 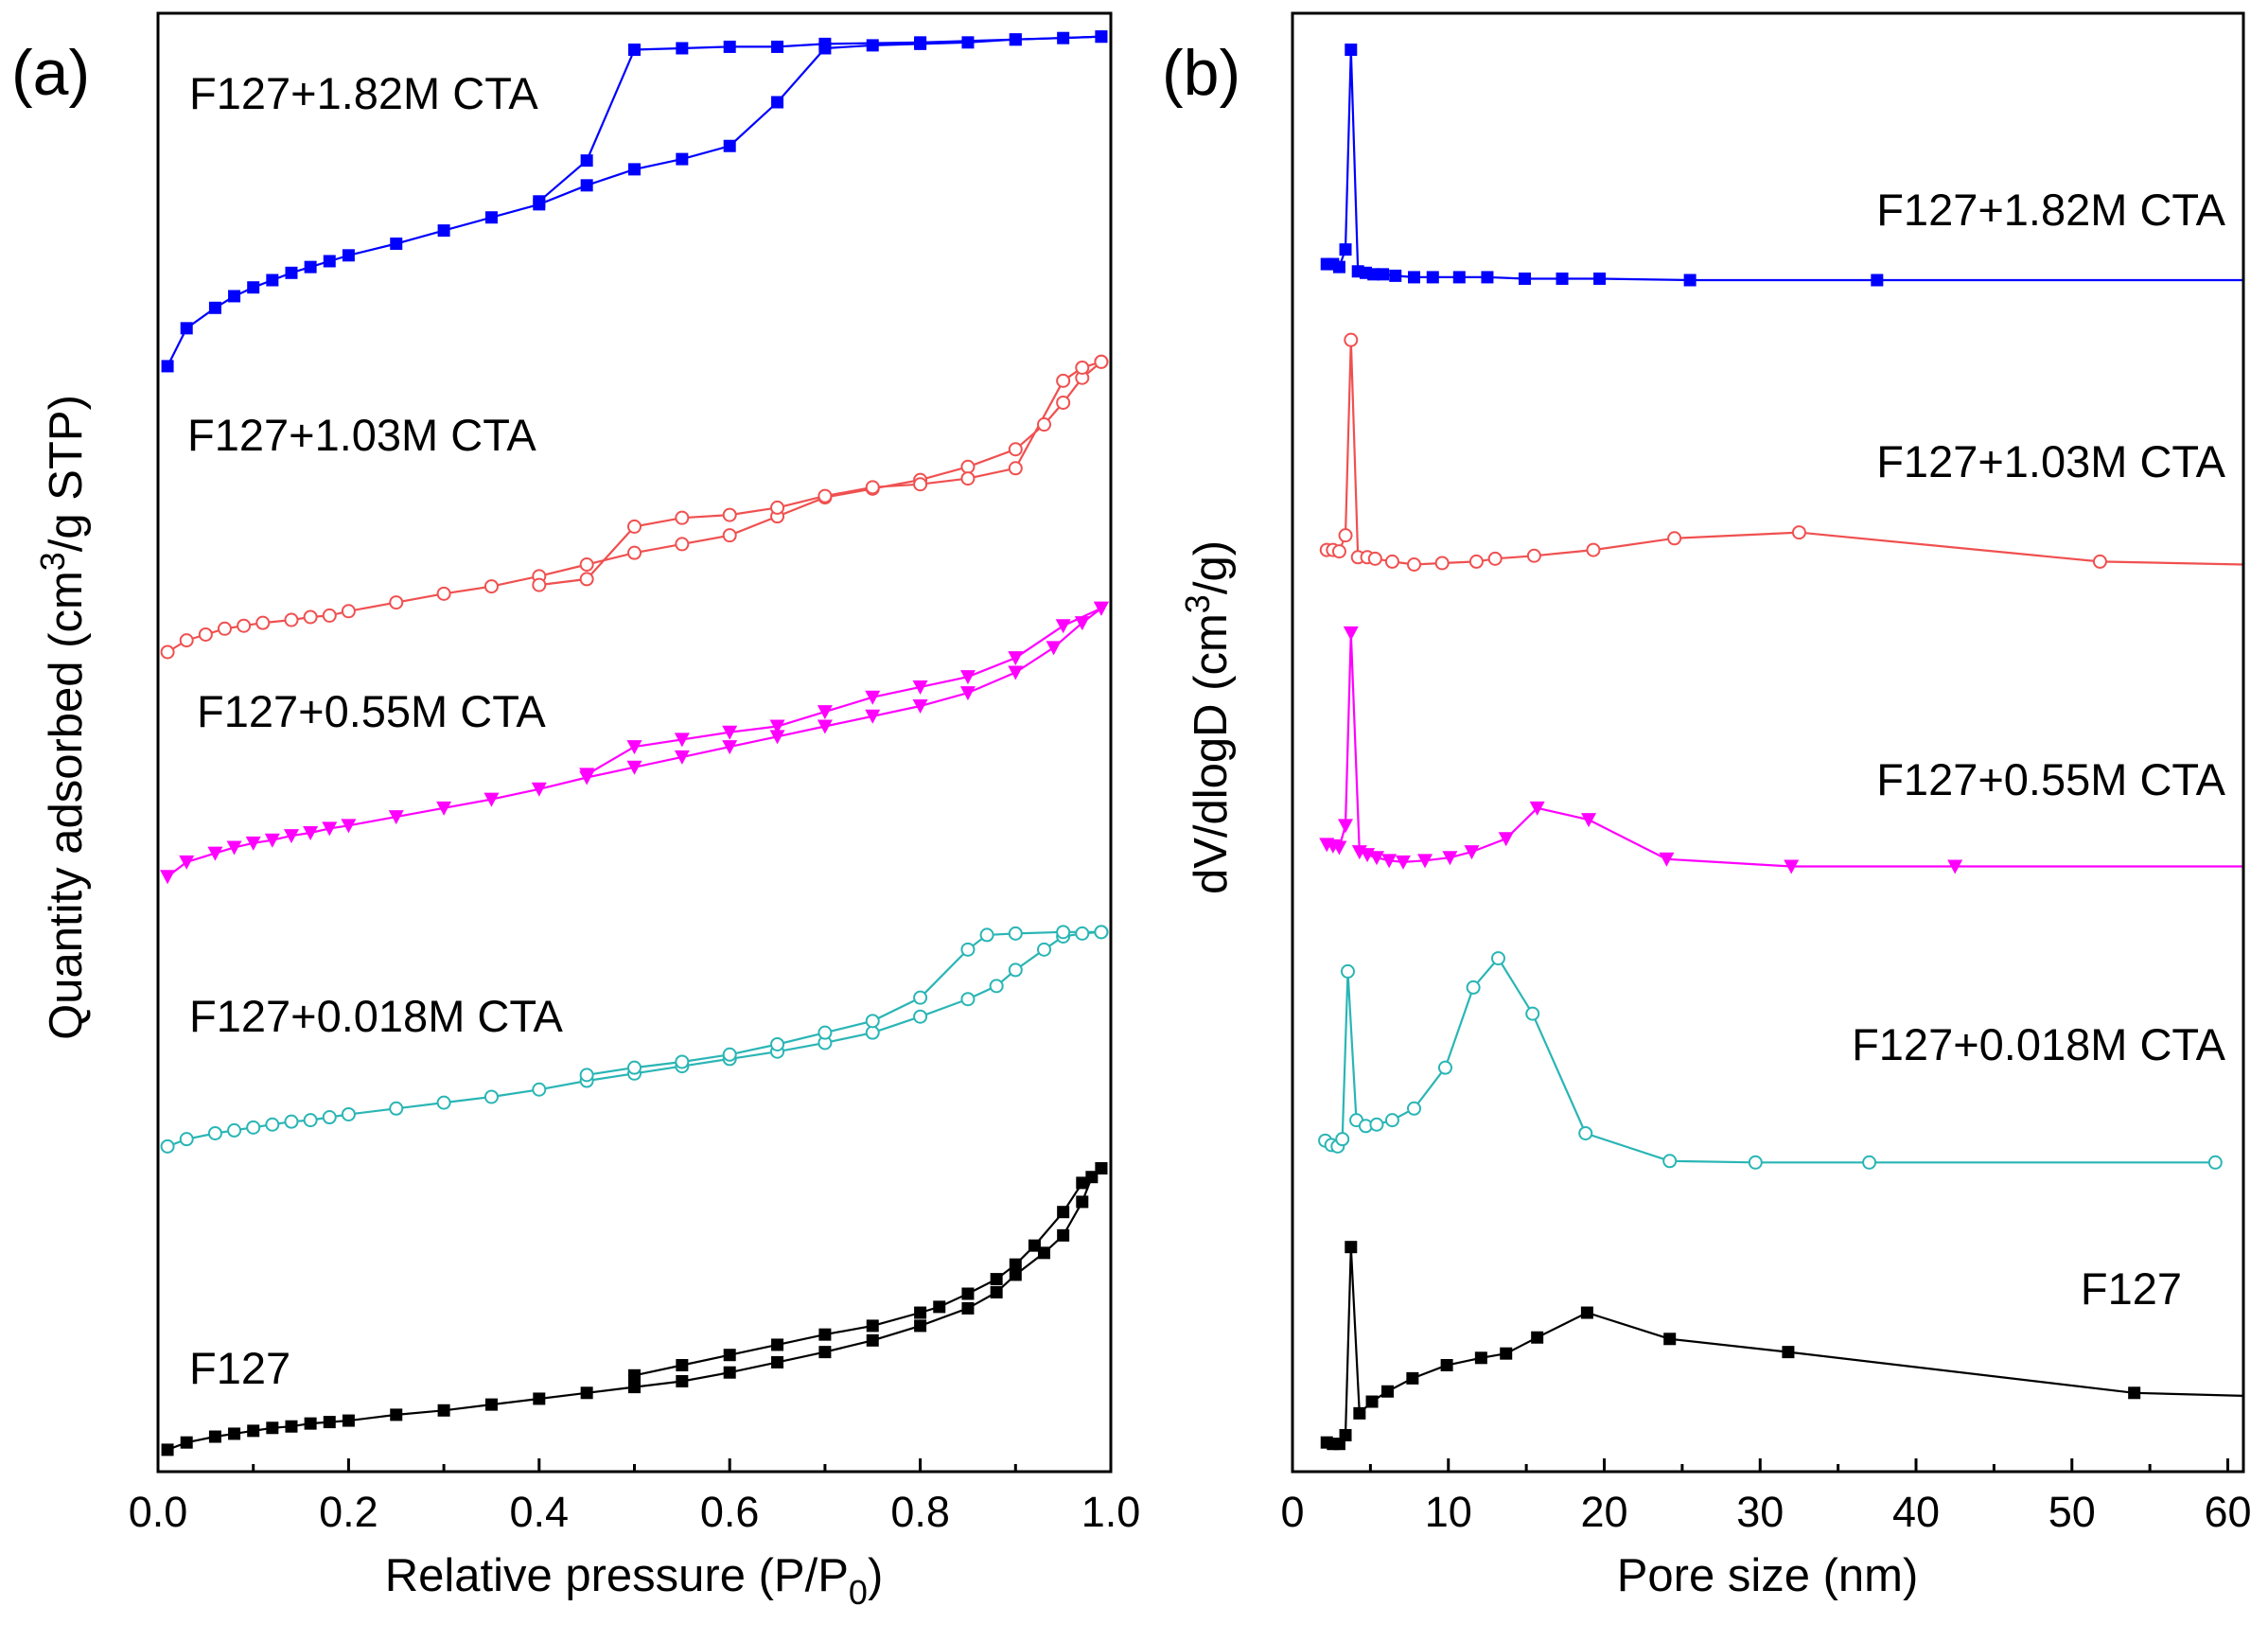 I want to click on panel-a-f127-1-03m-cta-label: F127+1.03M CTA, so click(x=361, y=435).